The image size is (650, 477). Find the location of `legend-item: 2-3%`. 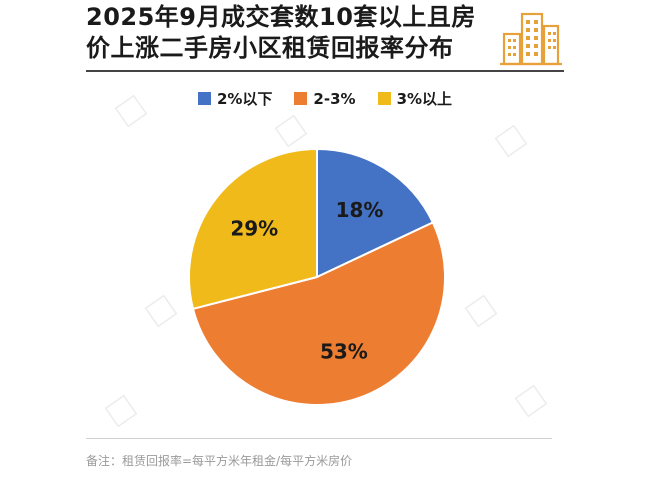

legend-item: 2-3% is located at coordinates (325, 98).